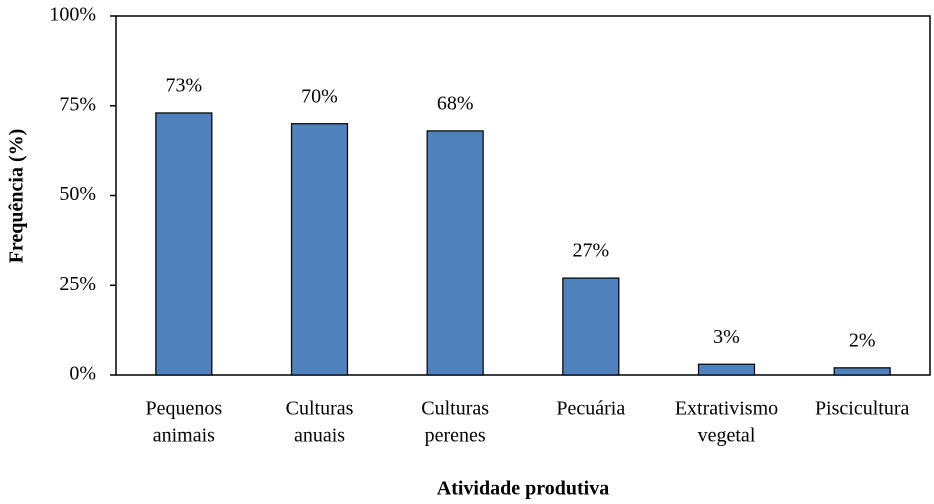 The height and width of the screenshot is (504, 934). Describe the element at coordinates (590, 409) in the screenshot. I see `x-tick-label: Pecuária` at that location.